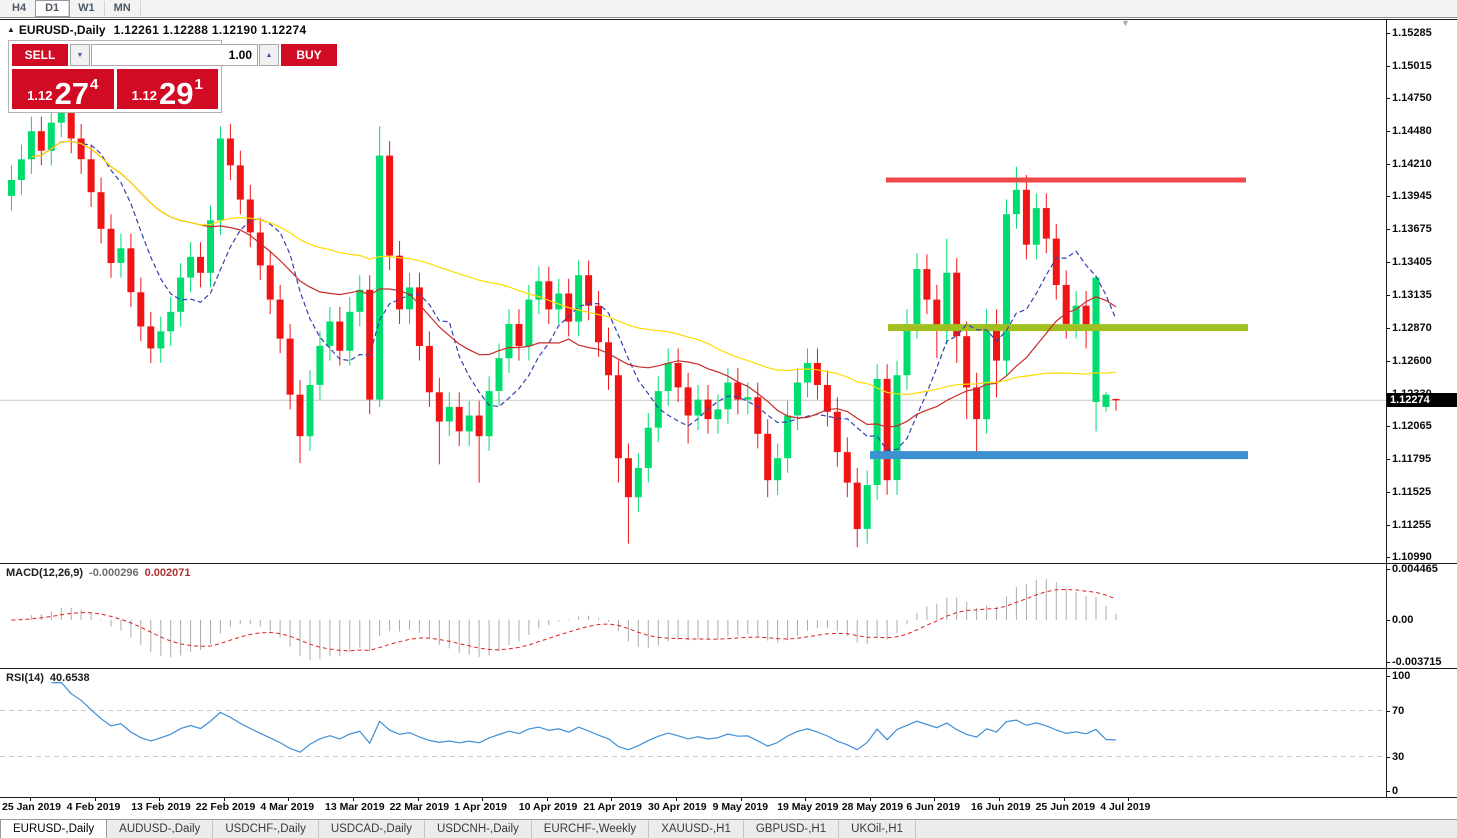  I want to click on macd-panel, so click(693, 616).